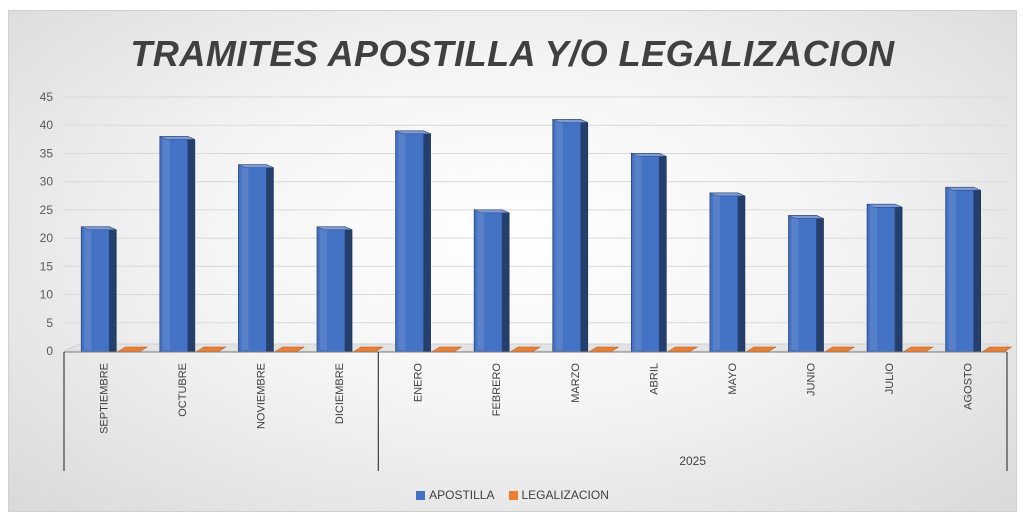  What do you see at coordinates (654, 379) in the screenshot?
I see `x-tick-label: ABRIL` at bounding box center [654, 379].